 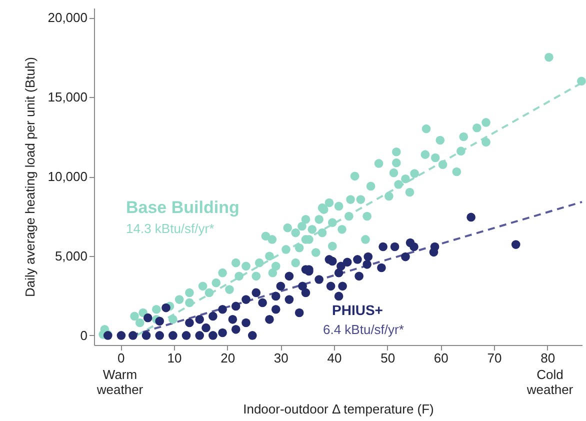 What do you see at coordinates (228, 358) in the screenshot?
I see `x-tick-label: 20` at bounding box center [228, 358].